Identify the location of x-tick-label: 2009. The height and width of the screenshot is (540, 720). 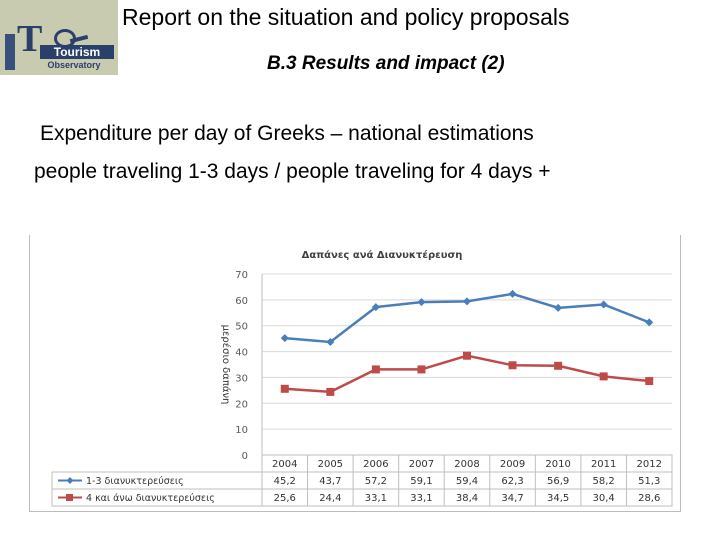
(512, 464).